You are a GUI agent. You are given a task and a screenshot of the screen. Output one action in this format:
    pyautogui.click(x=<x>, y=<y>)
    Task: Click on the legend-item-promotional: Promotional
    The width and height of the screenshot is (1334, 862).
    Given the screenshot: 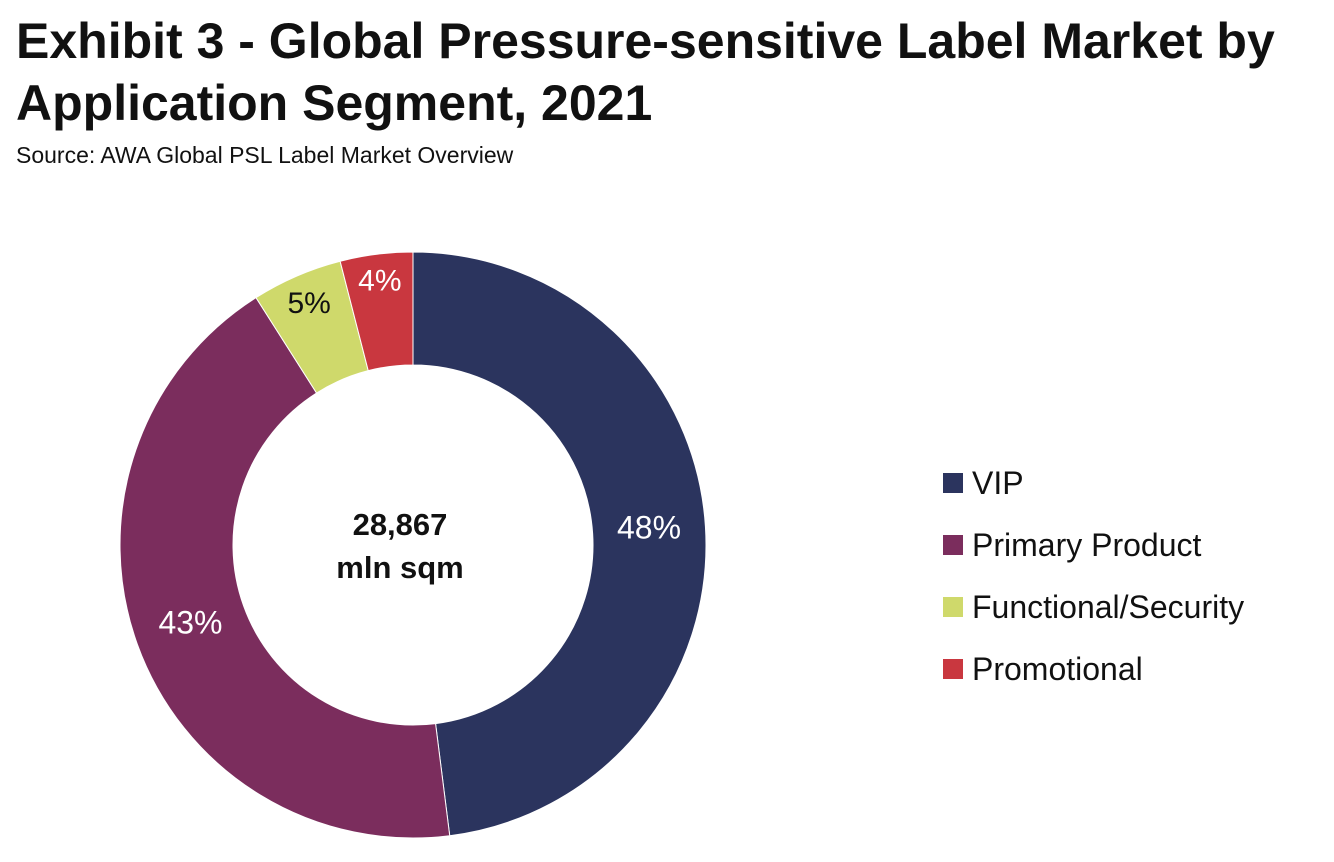 What is the action you would take?
    pyautogui.click(x=1093, y=669)
    